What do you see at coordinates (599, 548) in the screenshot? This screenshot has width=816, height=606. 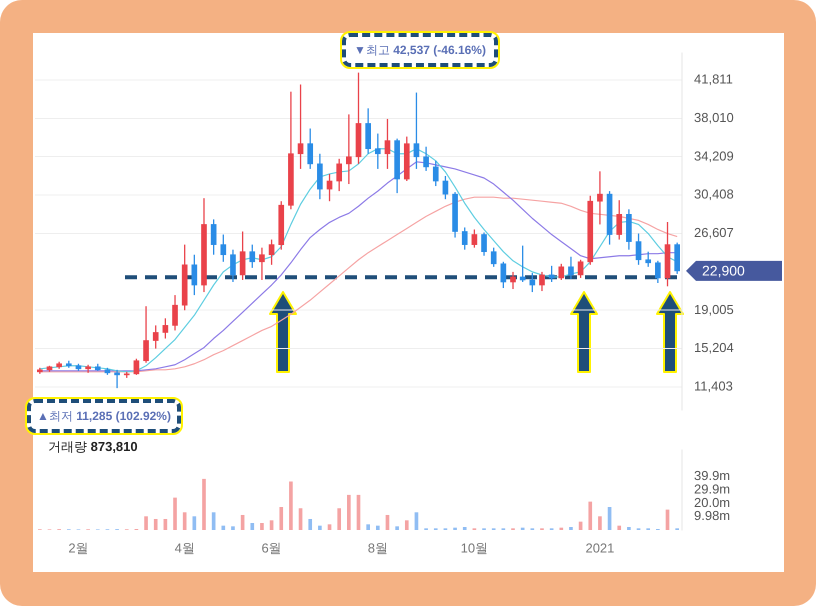 I see `x-tick-label: 2021` at bounding box center [599, 548].